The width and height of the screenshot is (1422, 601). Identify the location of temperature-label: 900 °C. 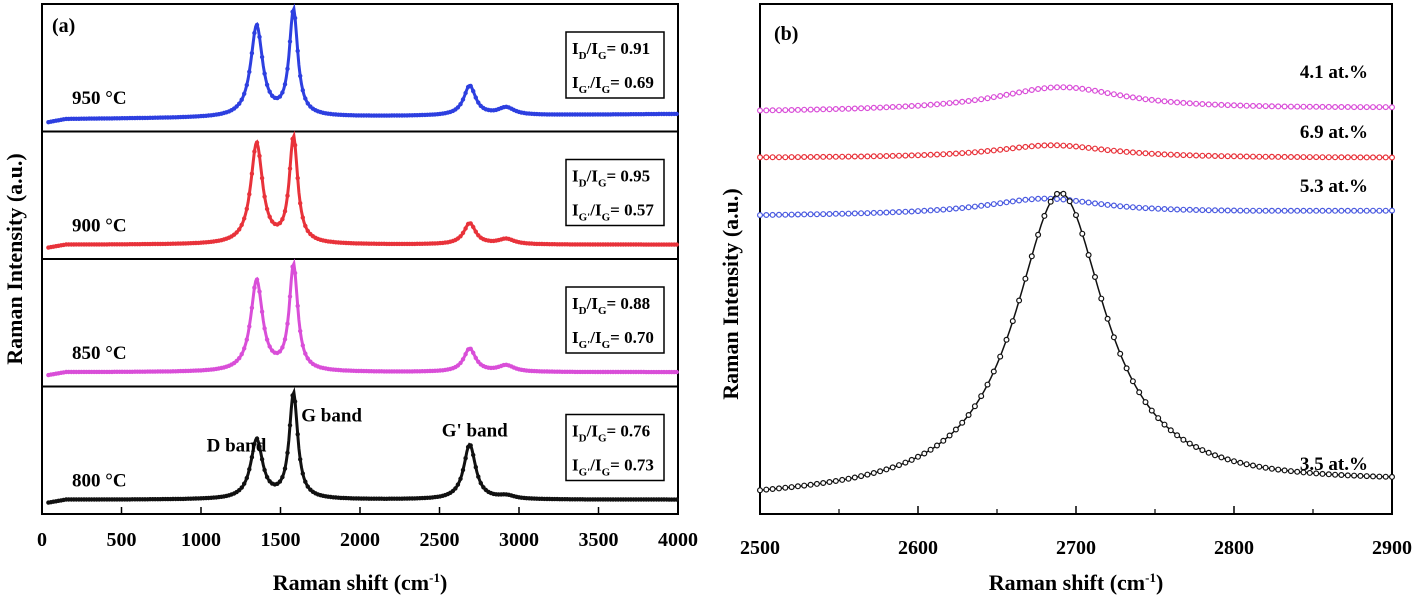
(99, 226).